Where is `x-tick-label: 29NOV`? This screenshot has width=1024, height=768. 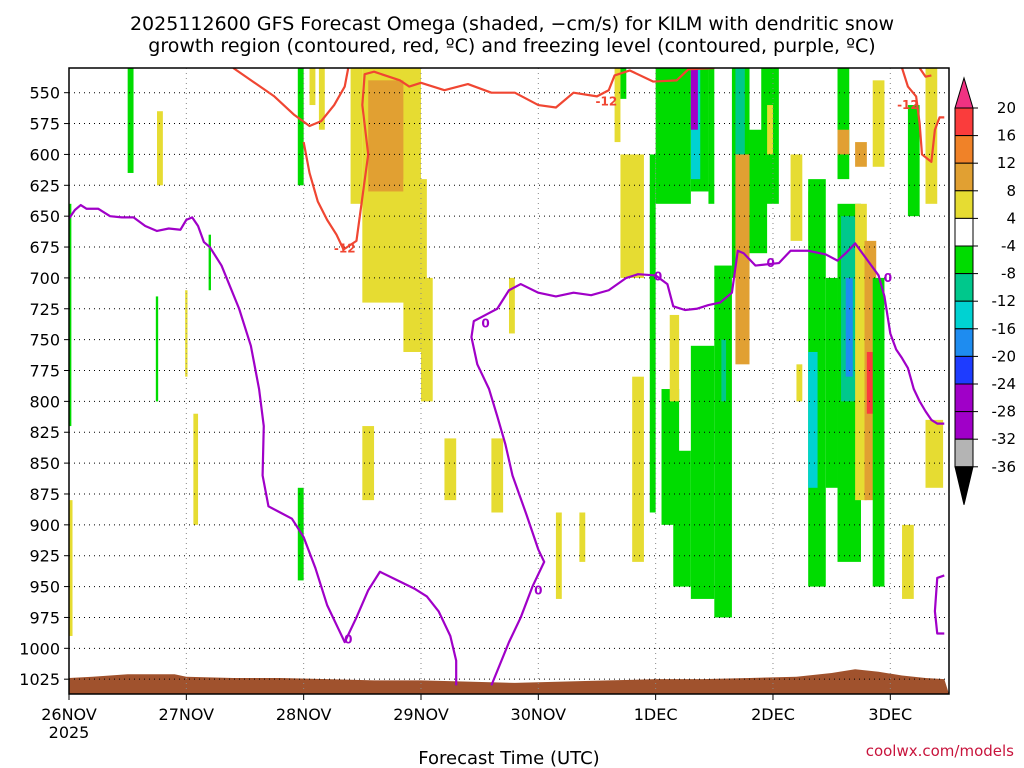
x-tick-label: 29NOV is located at coordinates (421, 714).